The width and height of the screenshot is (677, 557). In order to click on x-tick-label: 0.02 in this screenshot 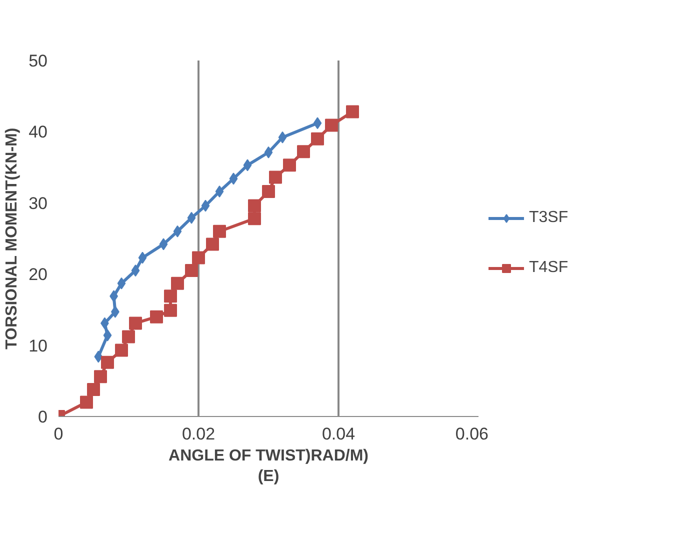, I will do `click(199, 434)`.